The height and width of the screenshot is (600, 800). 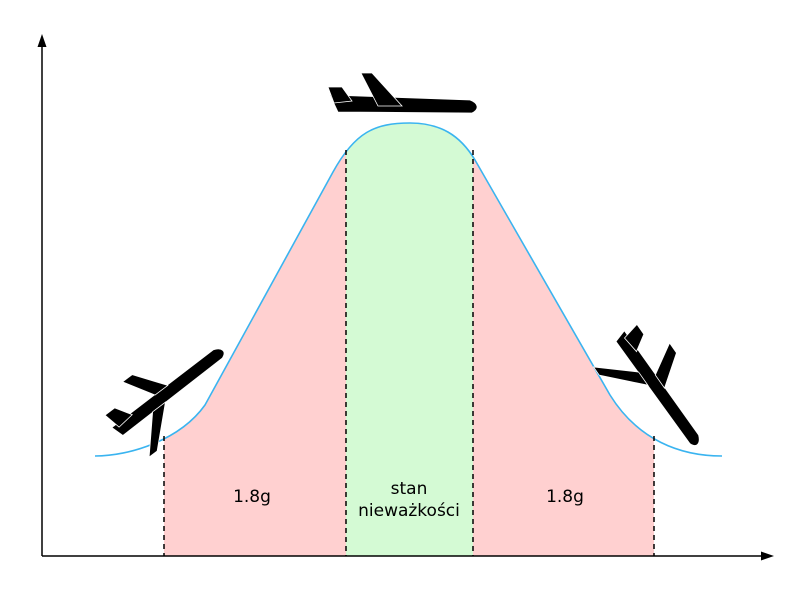 What do you see at coordinates (402, 93) in the screenshot?
I see `airplane-level-icon` at bounding box center [402, 93].